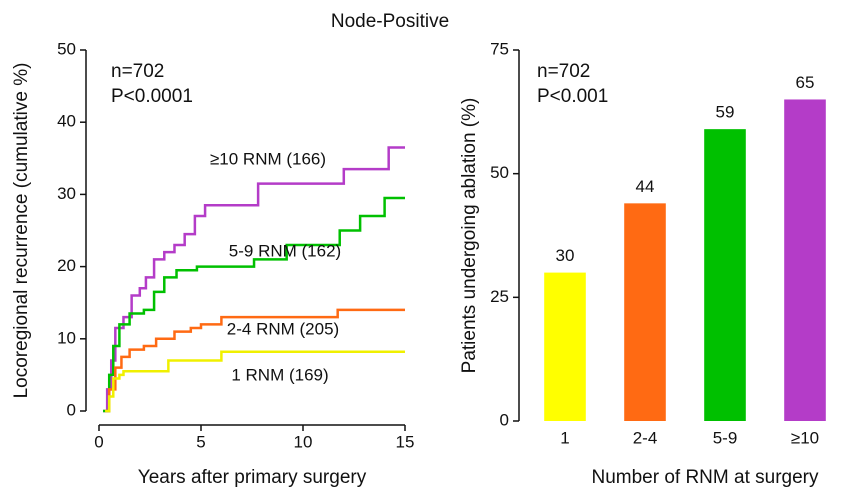  I want to click on x-tick-label: 2-4, so click(645, 437).